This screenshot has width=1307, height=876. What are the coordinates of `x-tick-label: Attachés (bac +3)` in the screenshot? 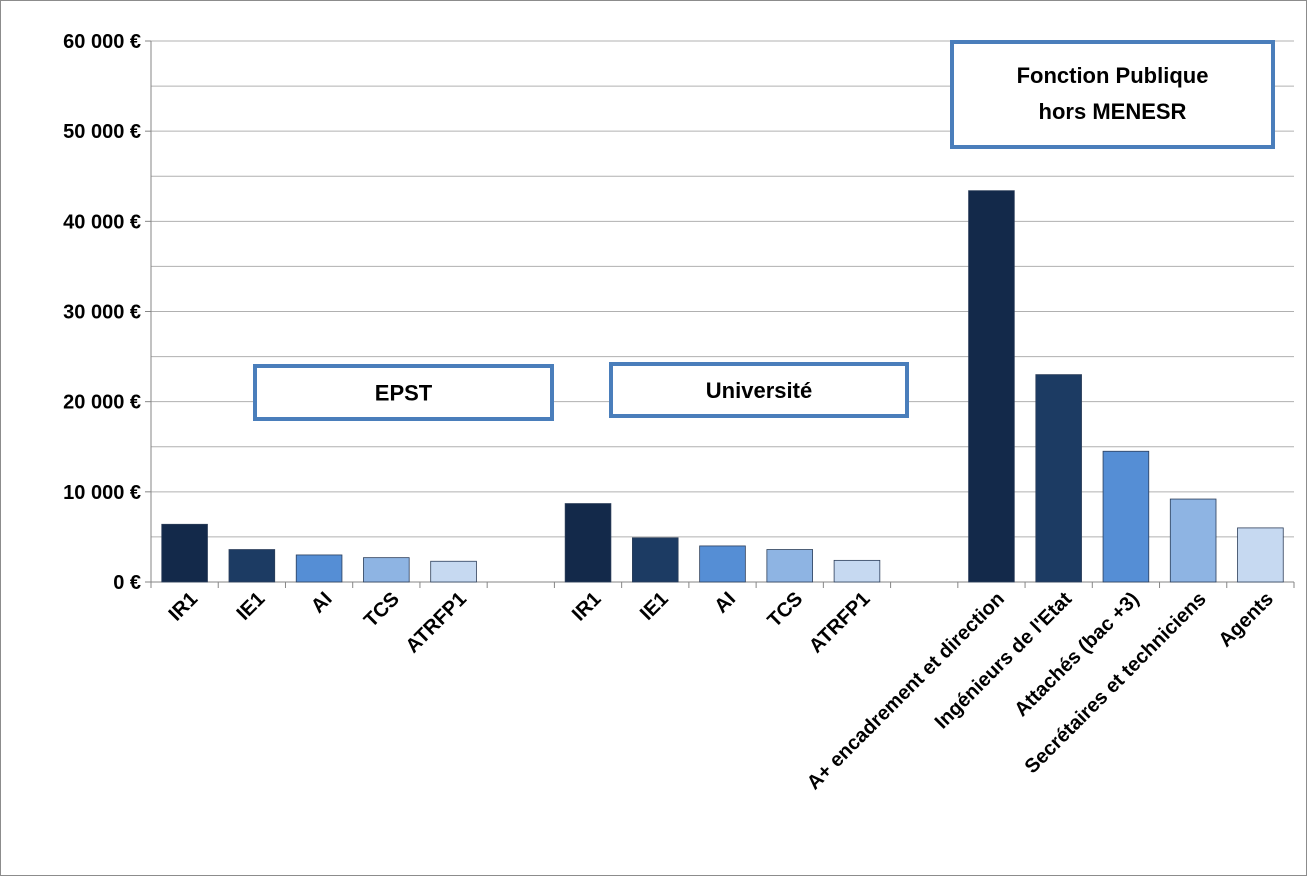 It's located at (1076, 654).